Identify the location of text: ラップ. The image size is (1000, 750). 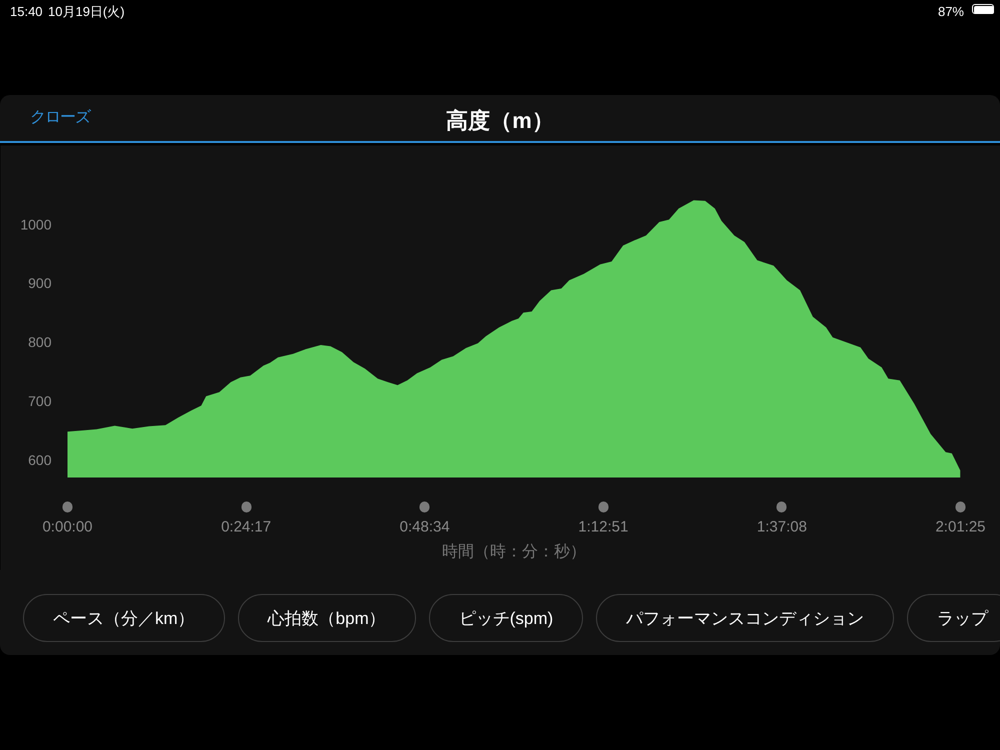
(953, 618).